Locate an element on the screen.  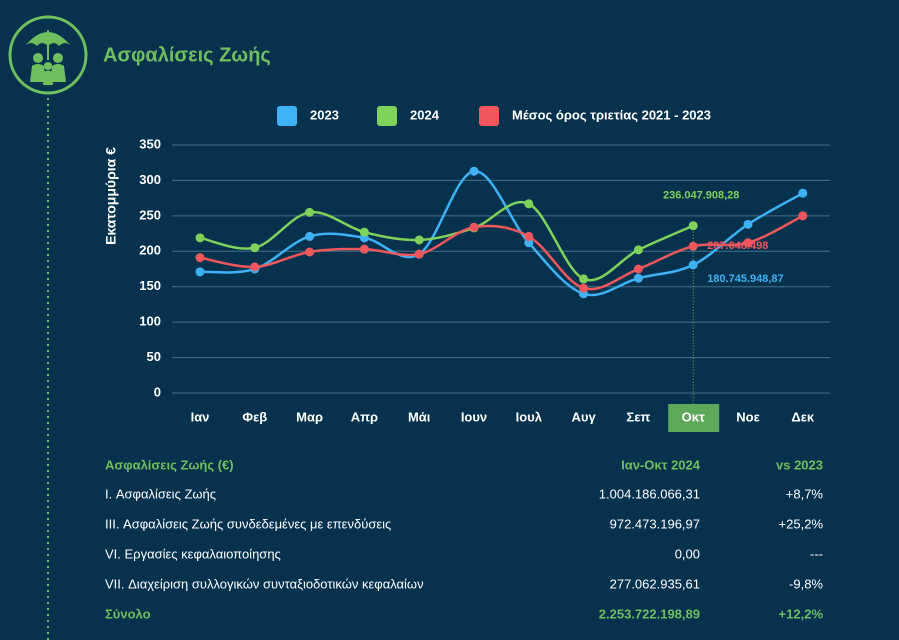
x-tick-label: Σεπ is located at coordinates (638, 416).